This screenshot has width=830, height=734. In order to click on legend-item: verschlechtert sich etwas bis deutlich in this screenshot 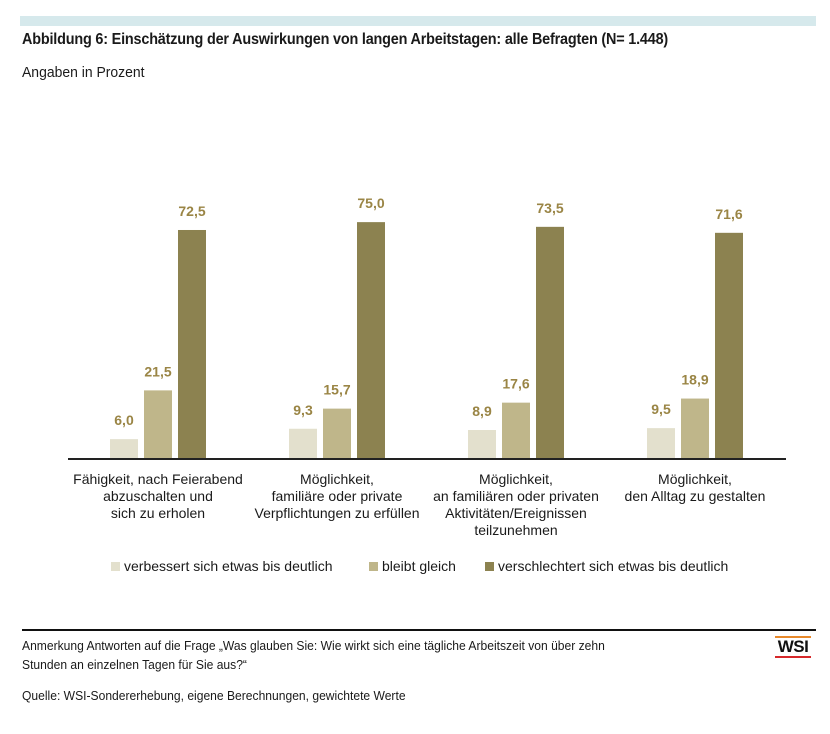, I will do `click(606, 566)`.